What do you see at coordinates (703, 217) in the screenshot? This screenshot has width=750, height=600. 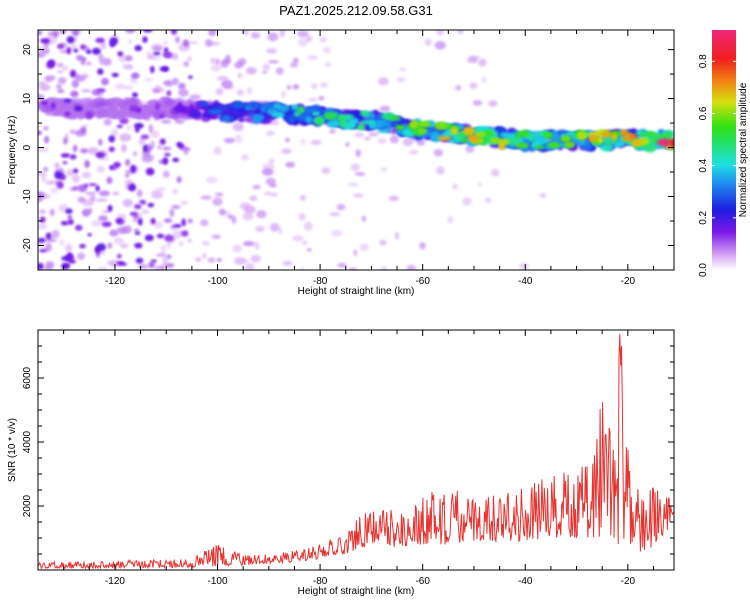 I see `colorbar-tick-label: 0.2` at bounding box center [703, 217].